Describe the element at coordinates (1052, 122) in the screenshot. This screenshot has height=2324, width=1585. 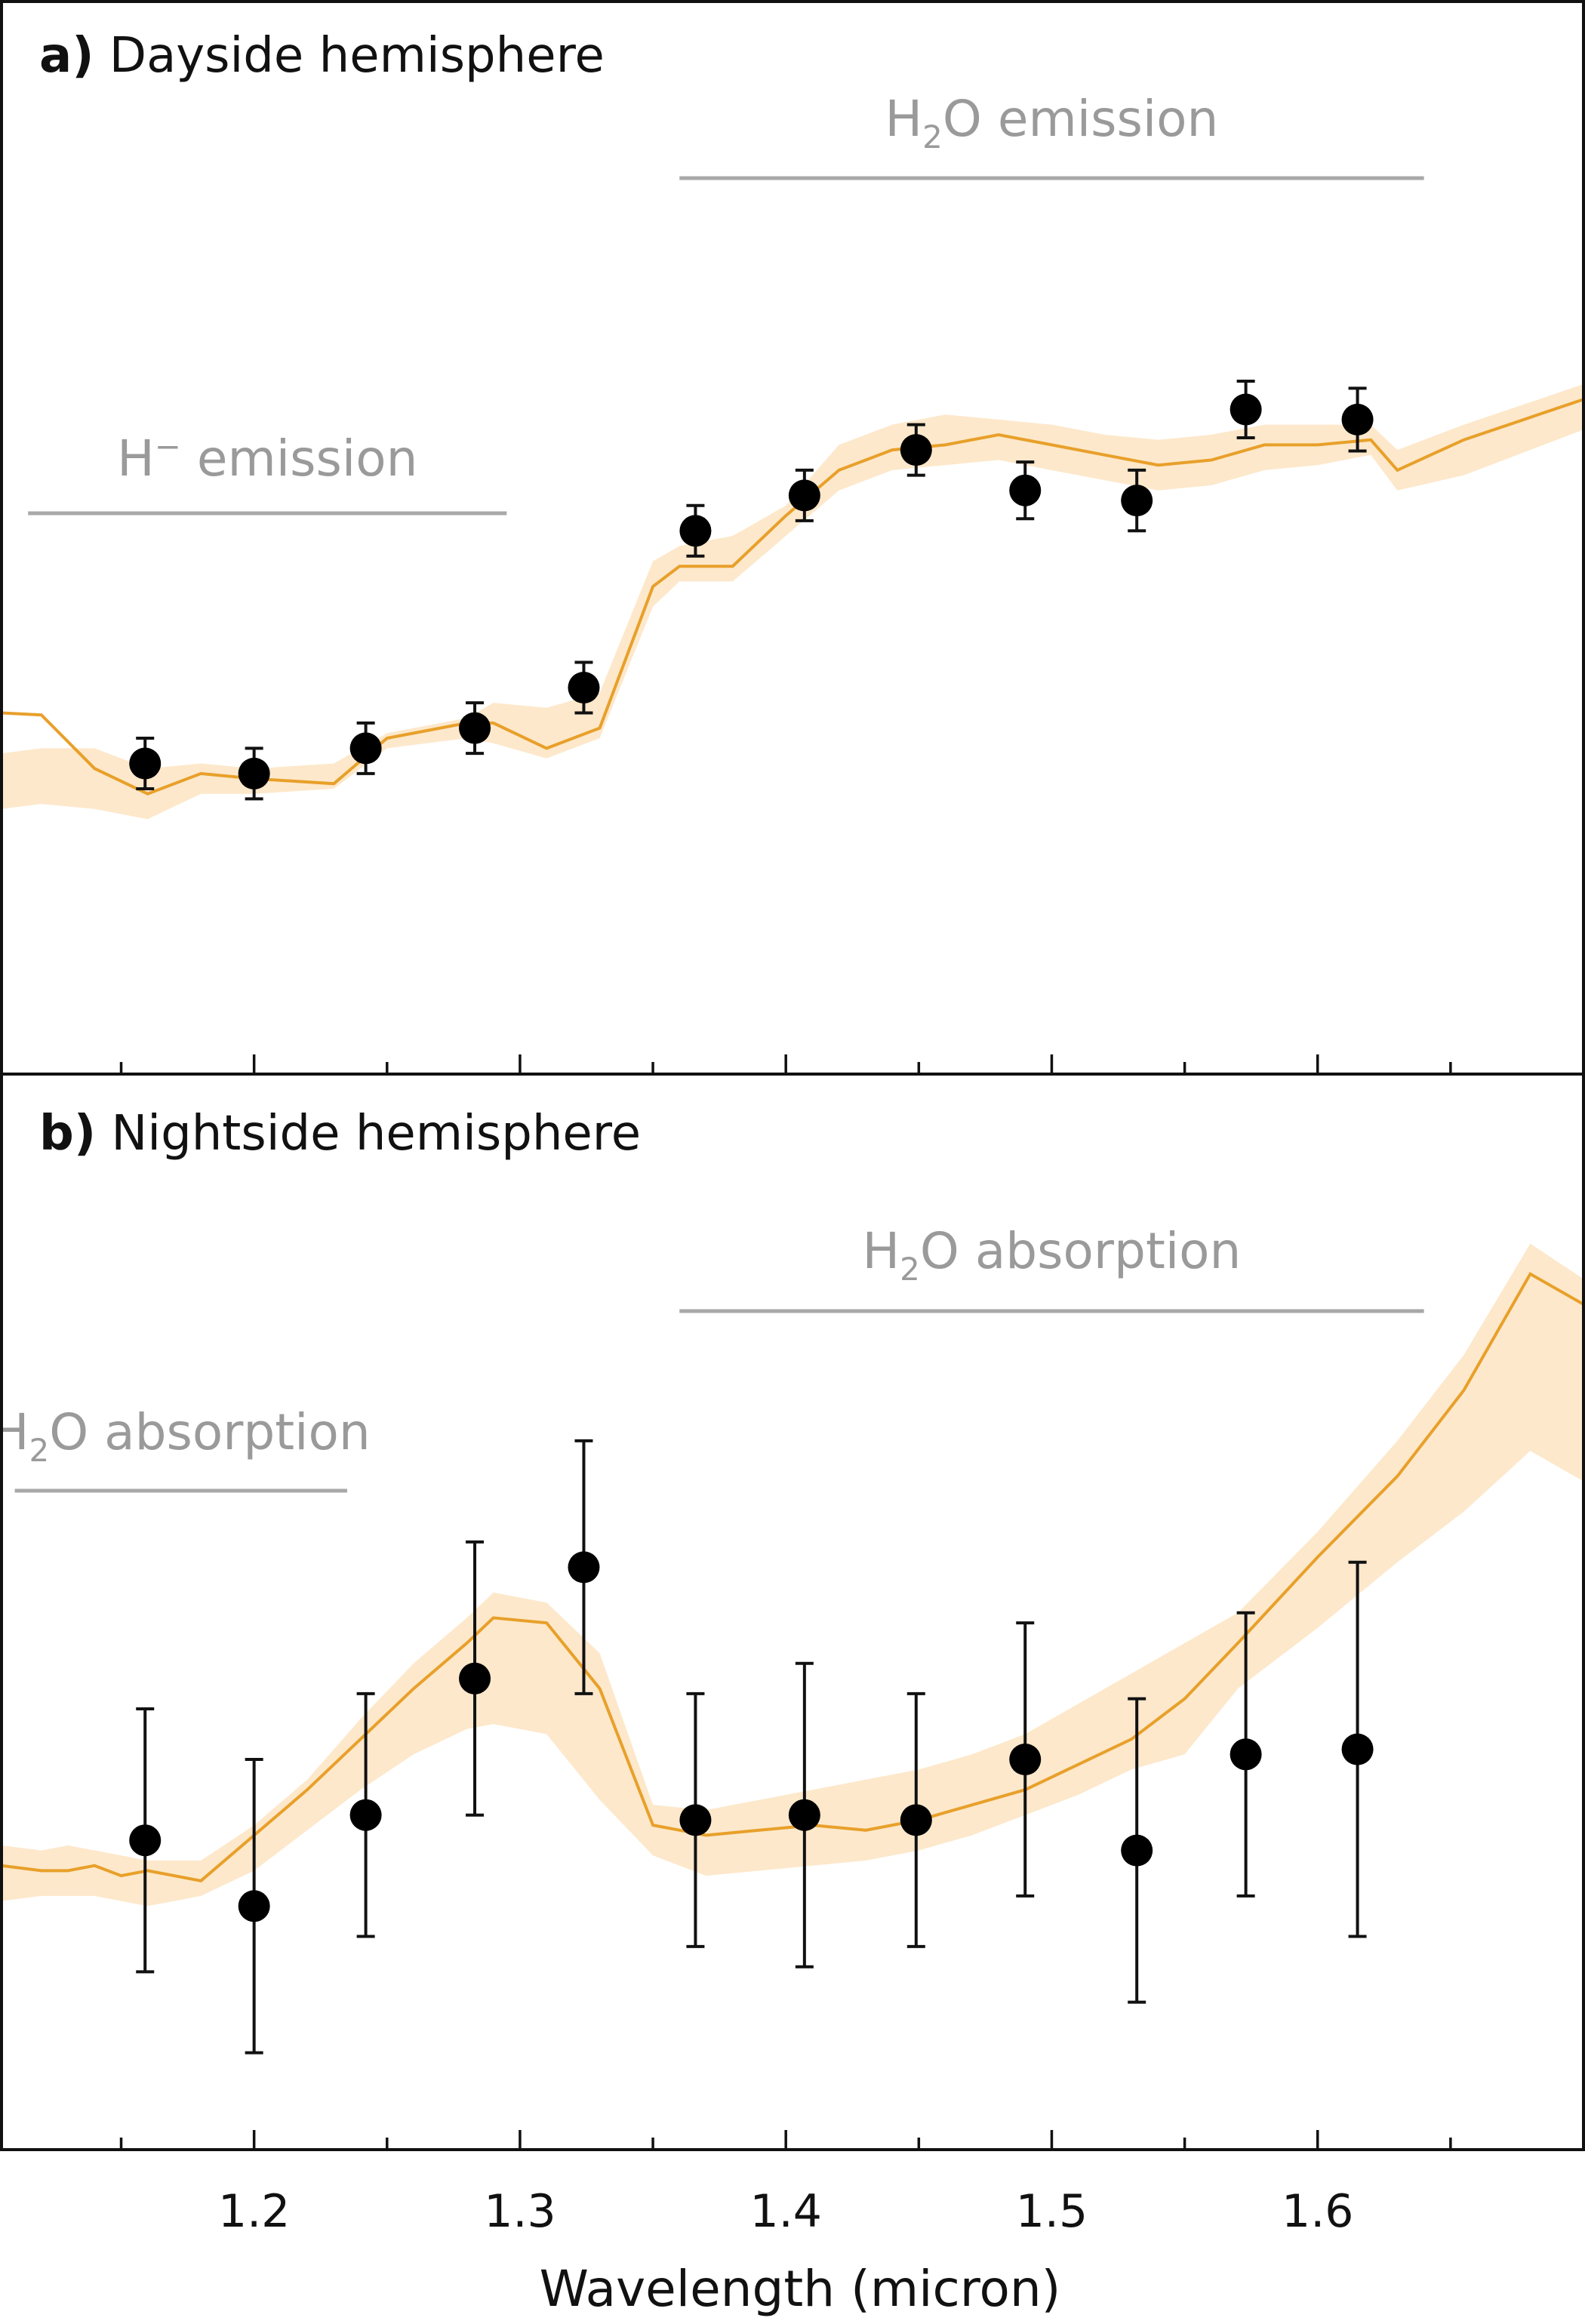
I see `band-label: H2O emission` at that location.